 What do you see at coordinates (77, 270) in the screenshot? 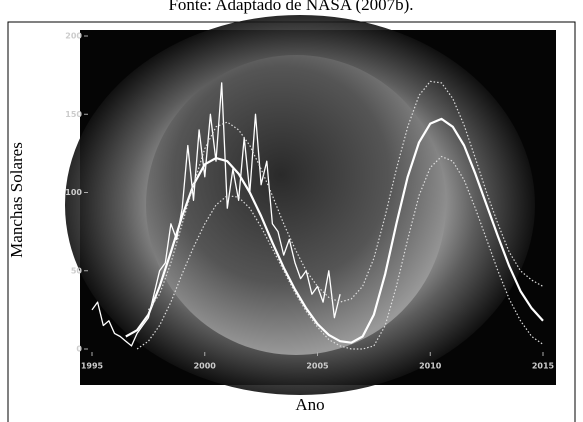
I see `y-tick-label: 50` at bounding box center [77, 270].